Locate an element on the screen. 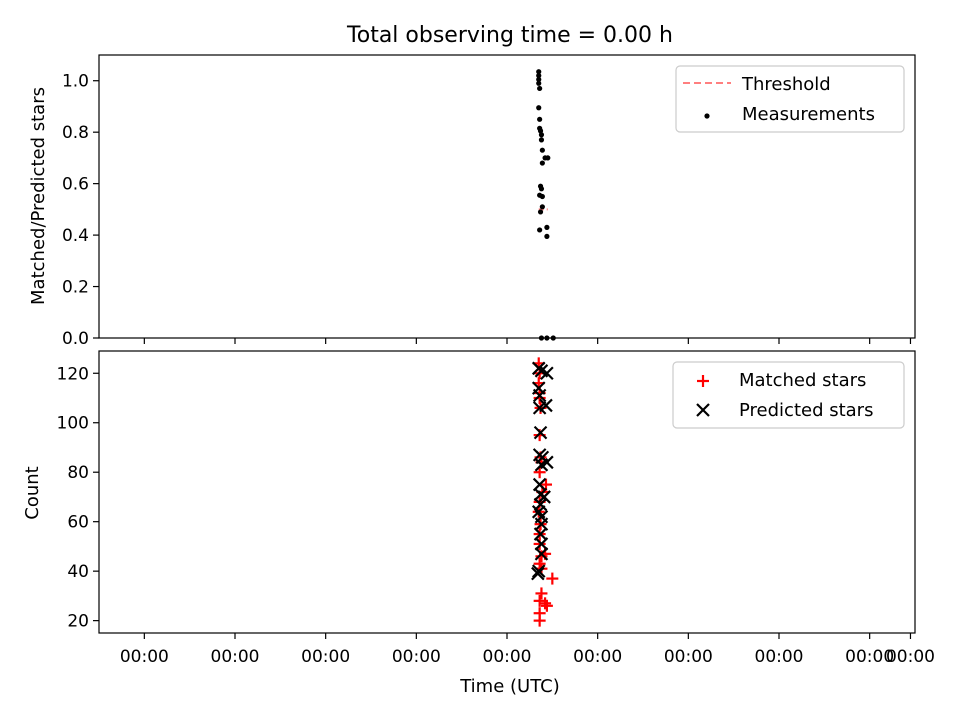 Image resolution: width=960 pixels, height=720 pixels. bottom-series-marks is located at coordinates (545, 492).